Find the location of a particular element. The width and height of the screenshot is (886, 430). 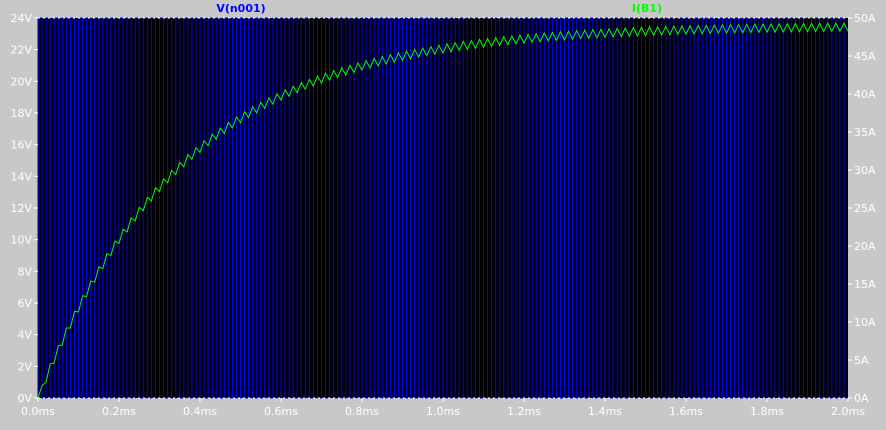

right-tick-label: 30A is located at coordinates (865, 170).